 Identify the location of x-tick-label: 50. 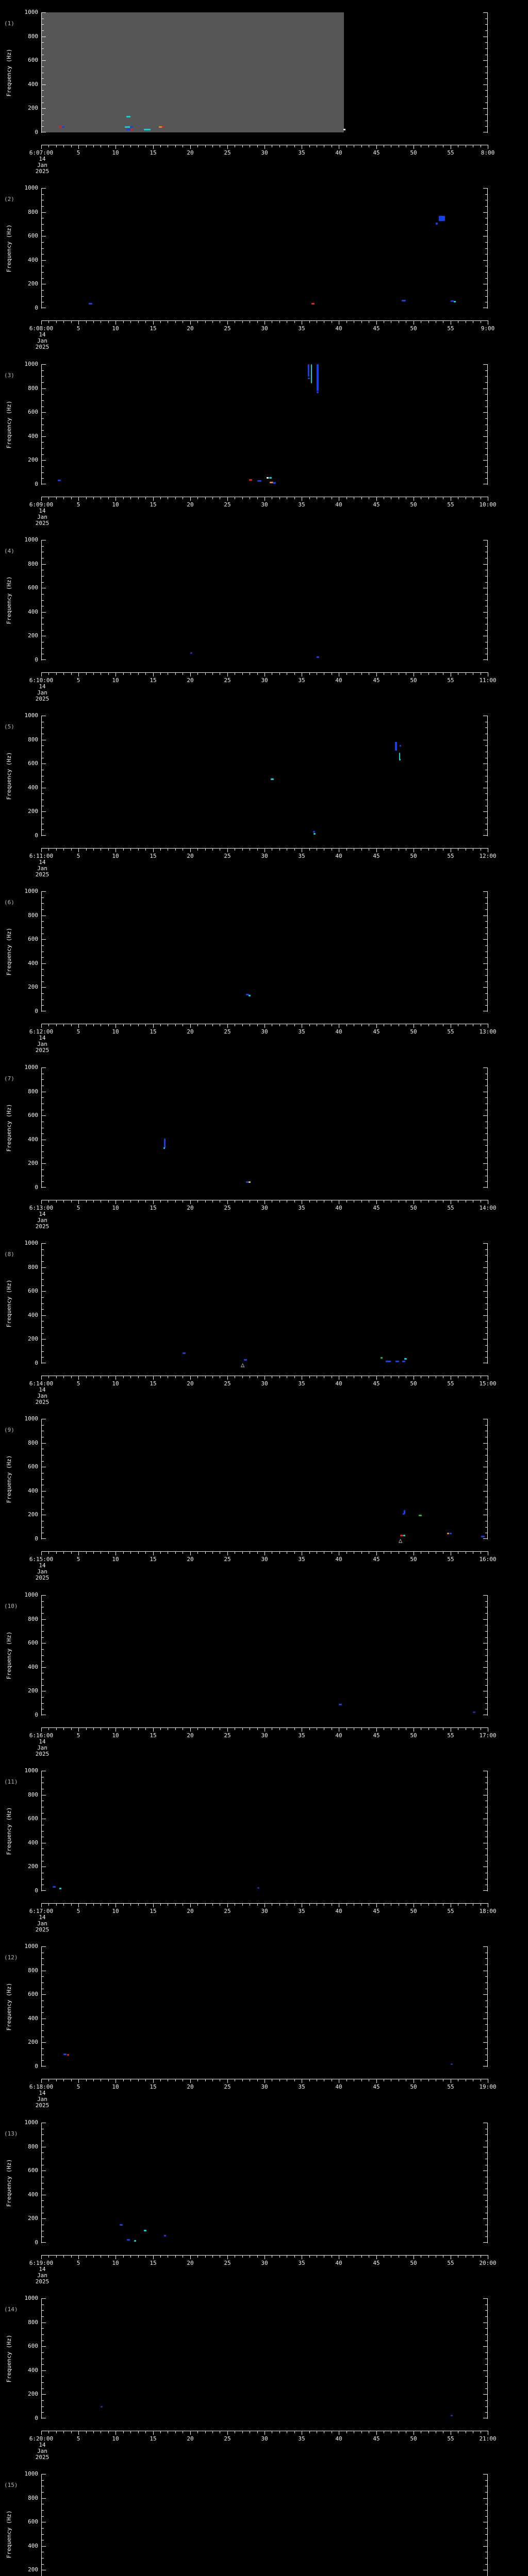
(413, 504).